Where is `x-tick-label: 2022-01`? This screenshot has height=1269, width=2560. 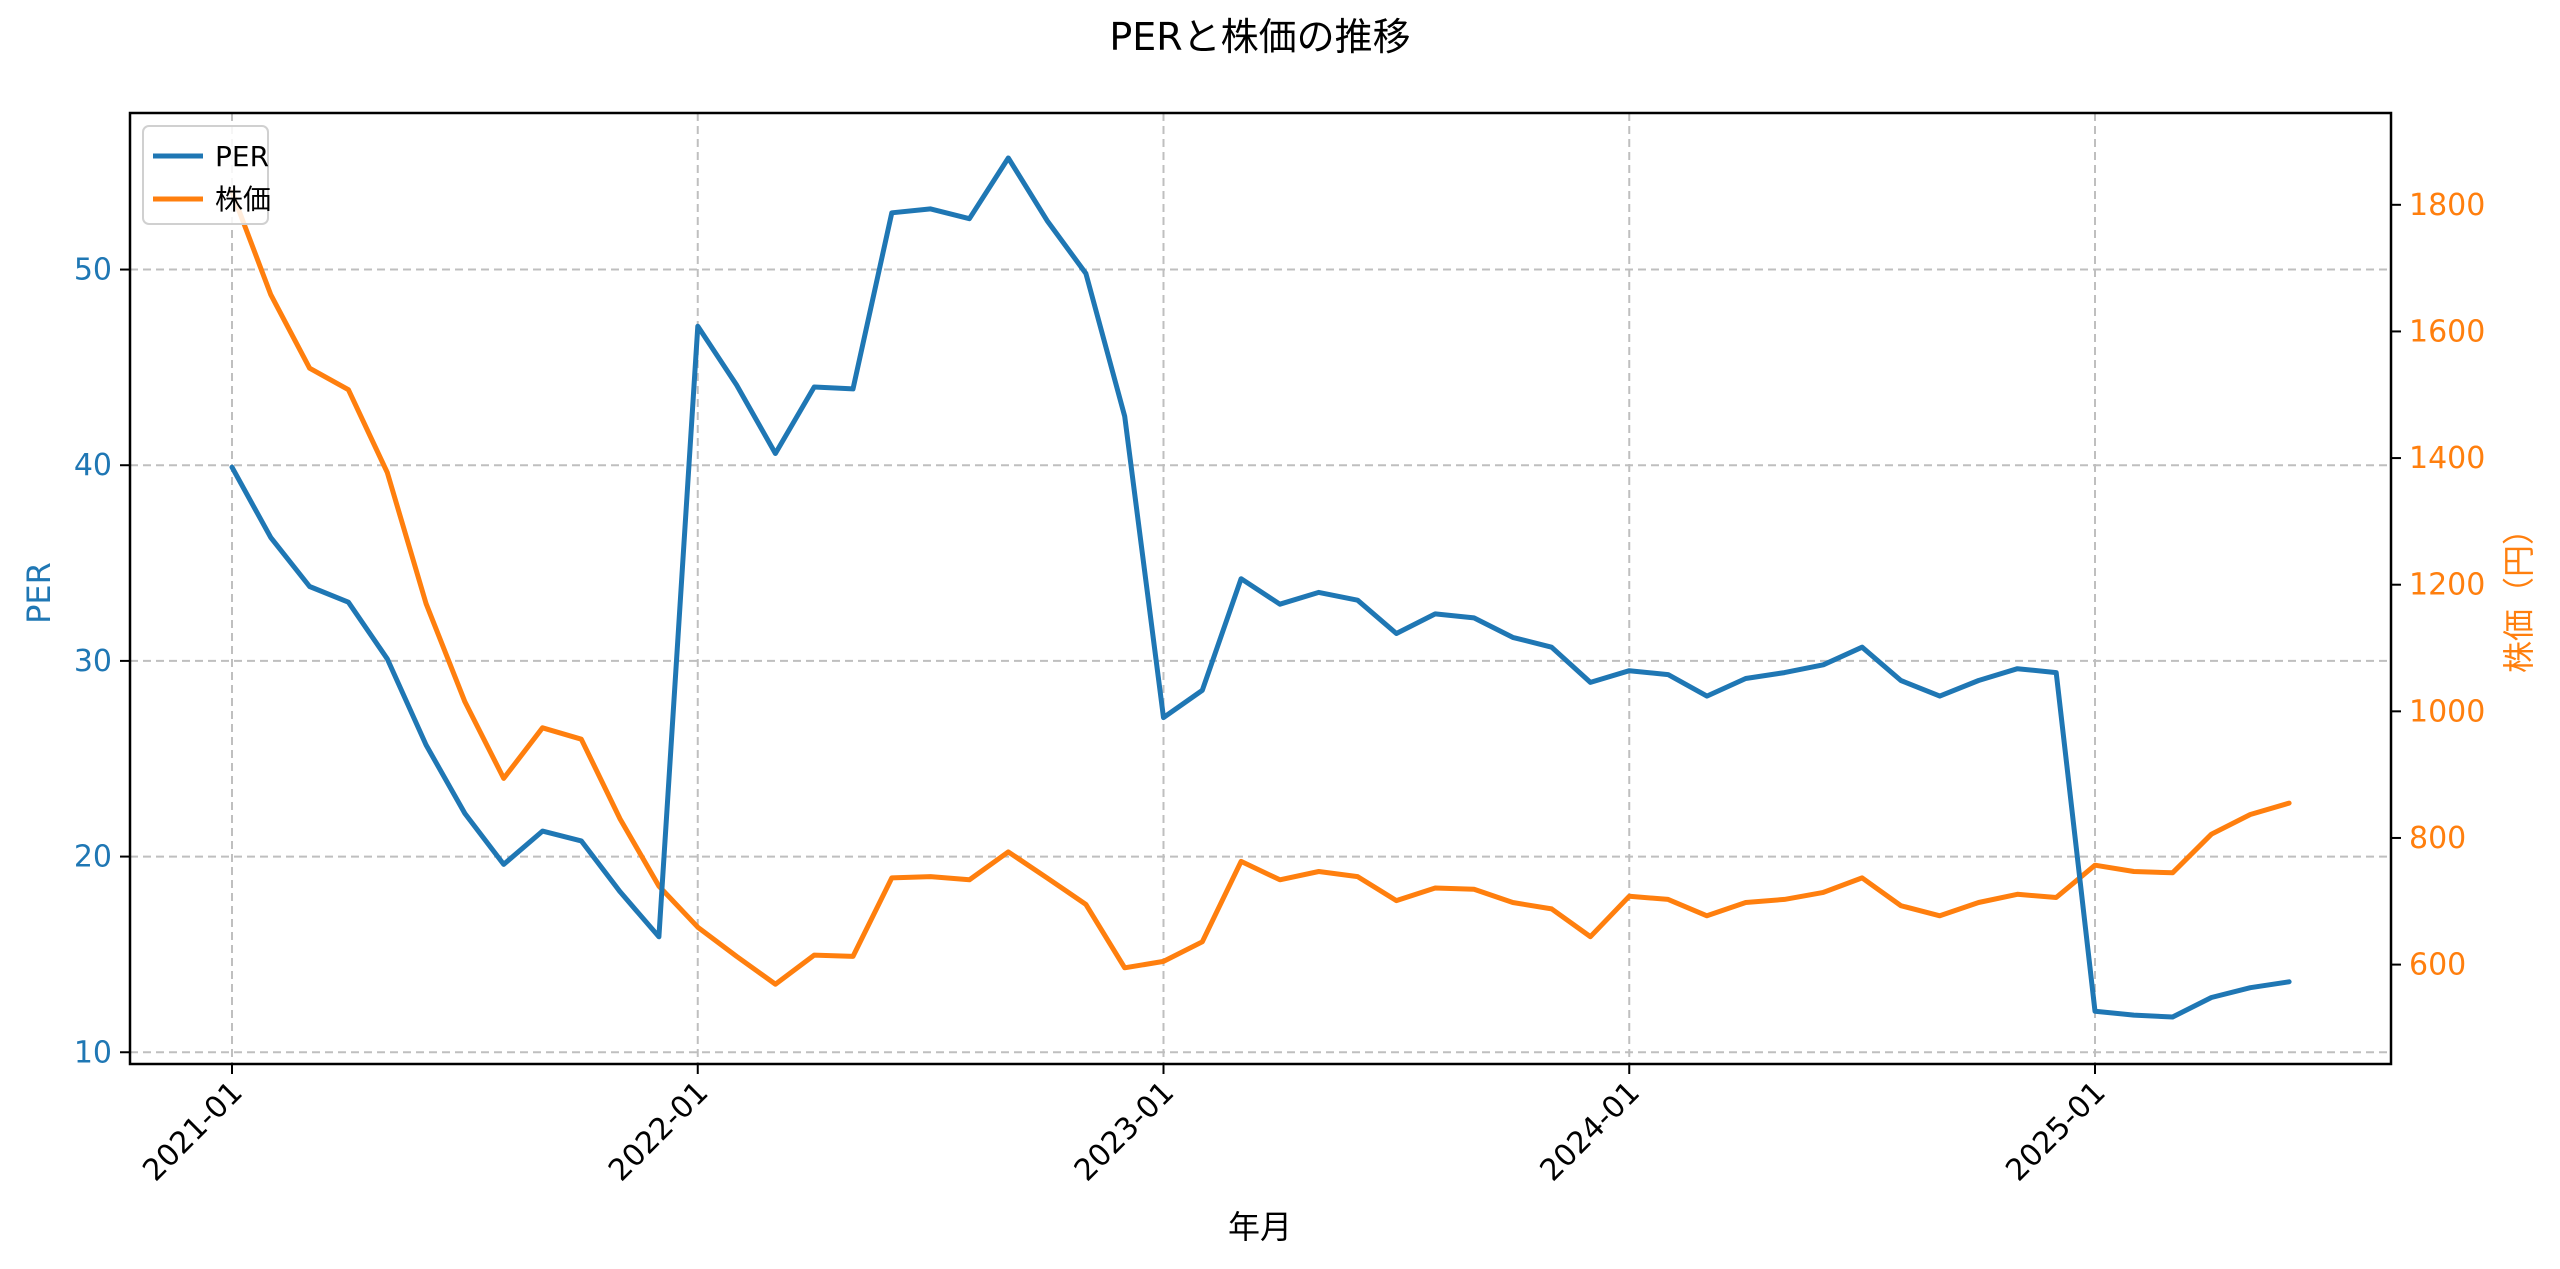 x-tick-label: 2022-01 is located at coordinates (658, 1131).